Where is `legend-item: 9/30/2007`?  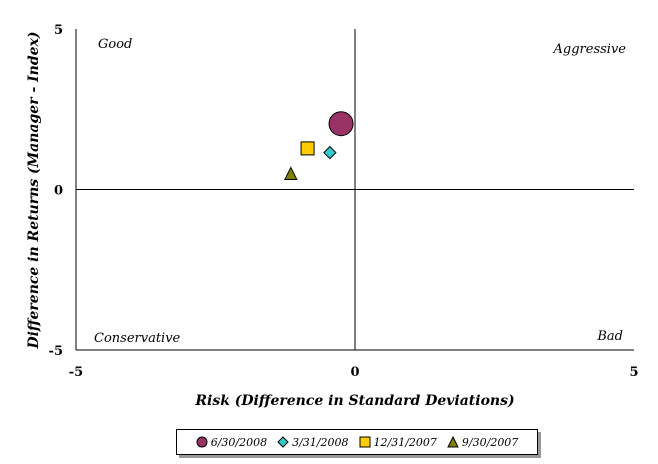 legend-item: 9/30/2007 is located at coordinates (482, 442).